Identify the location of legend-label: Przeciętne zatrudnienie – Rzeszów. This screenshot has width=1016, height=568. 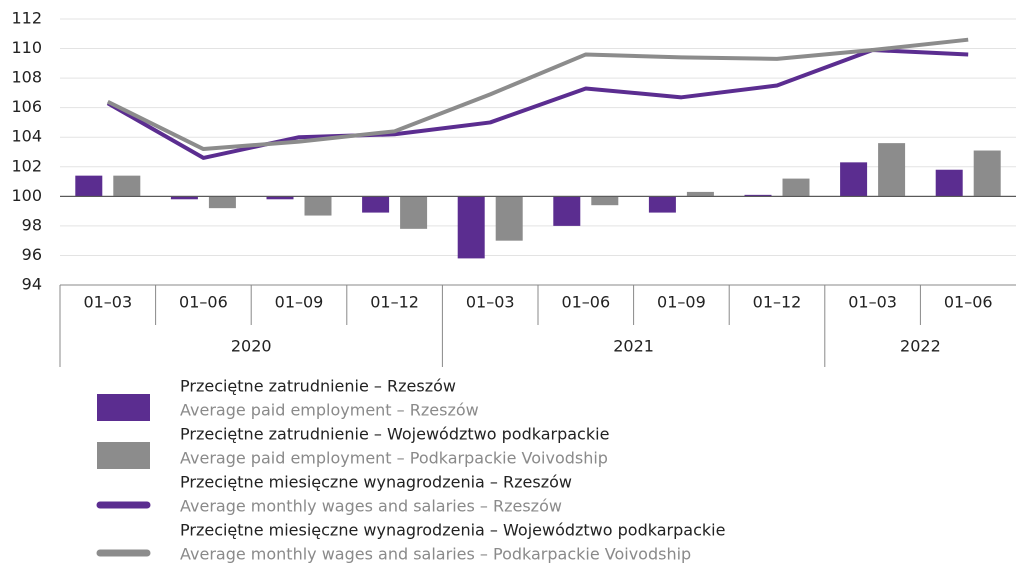
(318, 386).